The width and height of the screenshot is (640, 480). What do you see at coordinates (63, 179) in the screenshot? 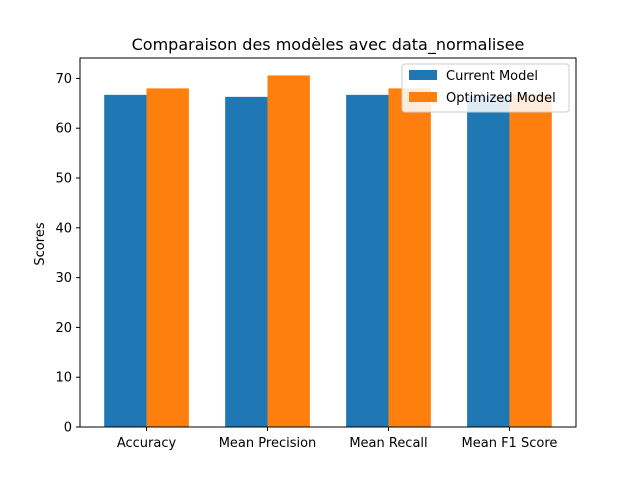
I see `y-tick-label-5: 50` at bounding box center [63, 179].